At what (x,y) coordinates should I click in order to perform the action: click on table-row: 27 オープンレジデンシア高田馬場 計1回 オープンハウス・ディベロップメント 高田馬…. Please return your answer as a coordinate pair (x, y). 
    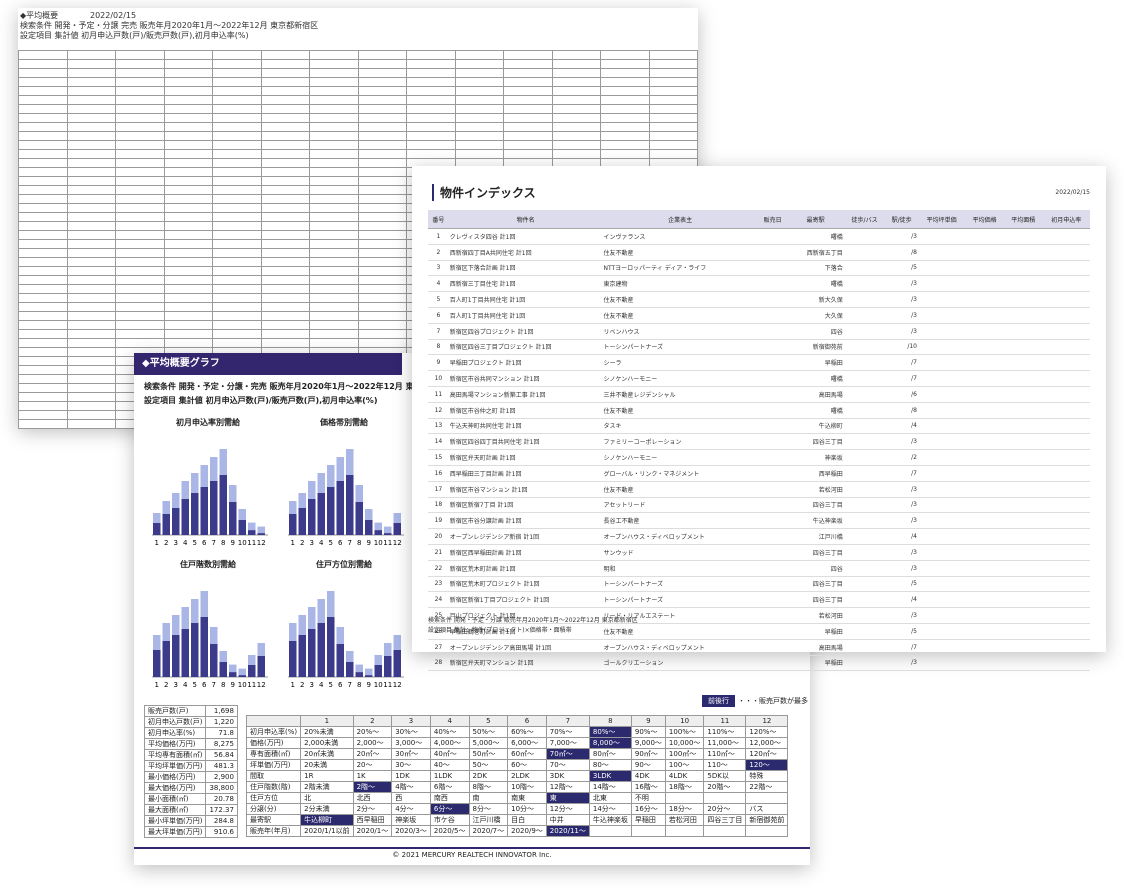
    Looking at the image, I should click on (759, 647).